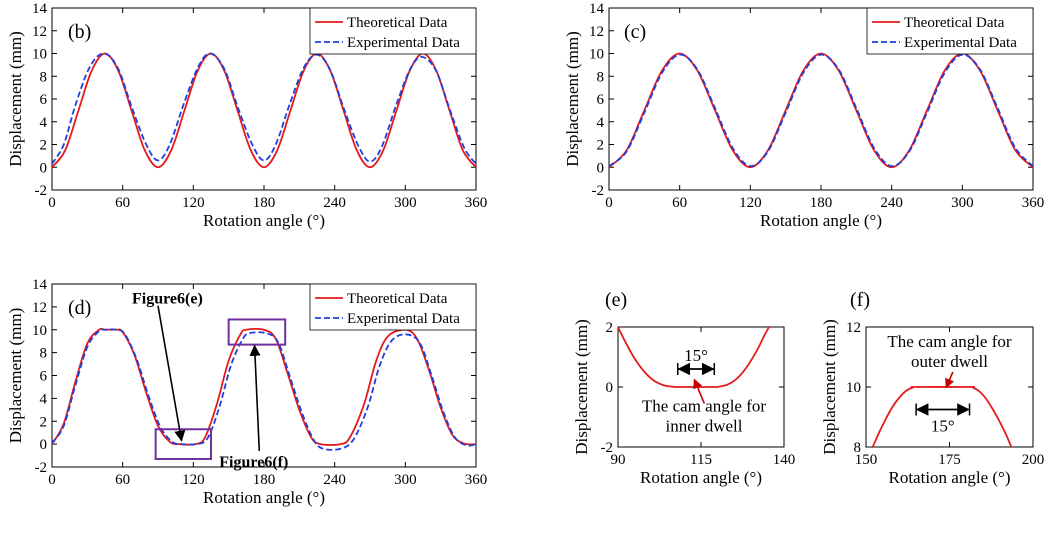 This screenshot has width=1052, height=548. I want to click on panel-label: (c), so click(635, 32).